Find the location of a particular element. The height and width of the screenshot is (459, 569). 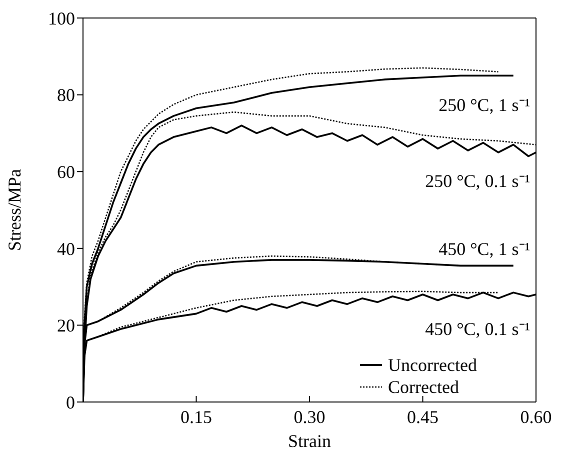

annotation: 450 °C, 0.1 s⁻¹ is located at coordinates (477, 329).